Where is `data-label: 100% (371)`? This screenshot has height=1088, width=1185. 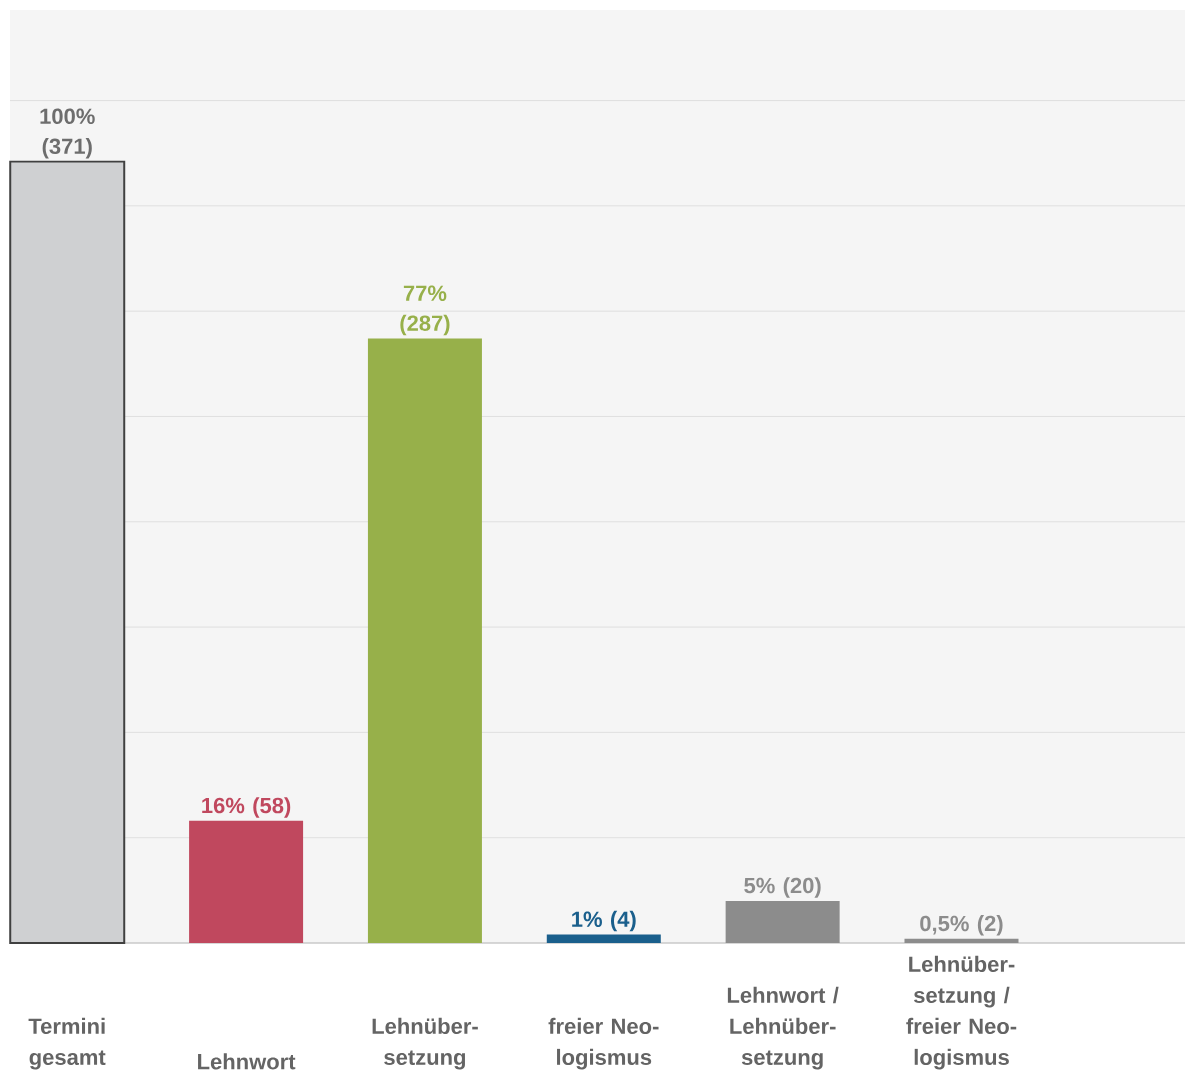
data-label: 100% (371) is located at coordinates (67, 133).